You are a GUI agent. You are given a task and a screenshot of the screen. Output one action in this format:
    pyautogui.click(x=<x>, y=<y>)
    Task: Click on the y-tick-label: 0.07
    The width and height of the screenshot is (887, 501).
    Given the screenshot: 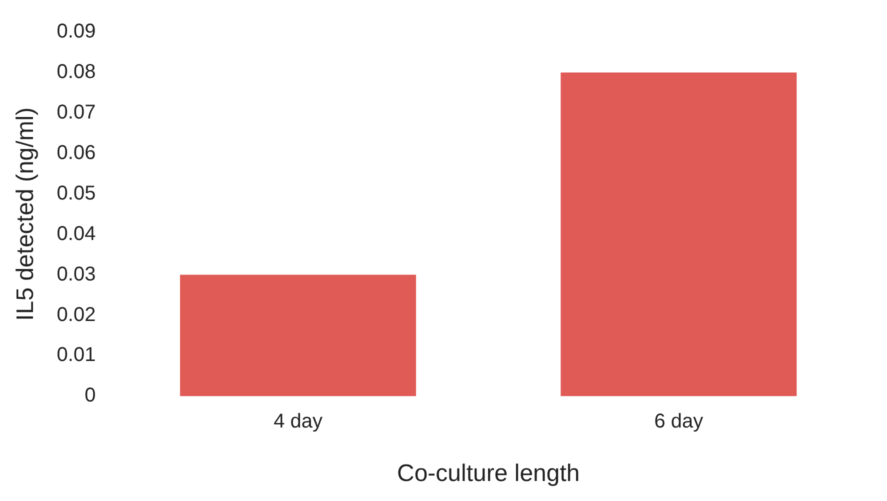 What is the action you would take?
    pyautogui.click(x=76, y=112)
    